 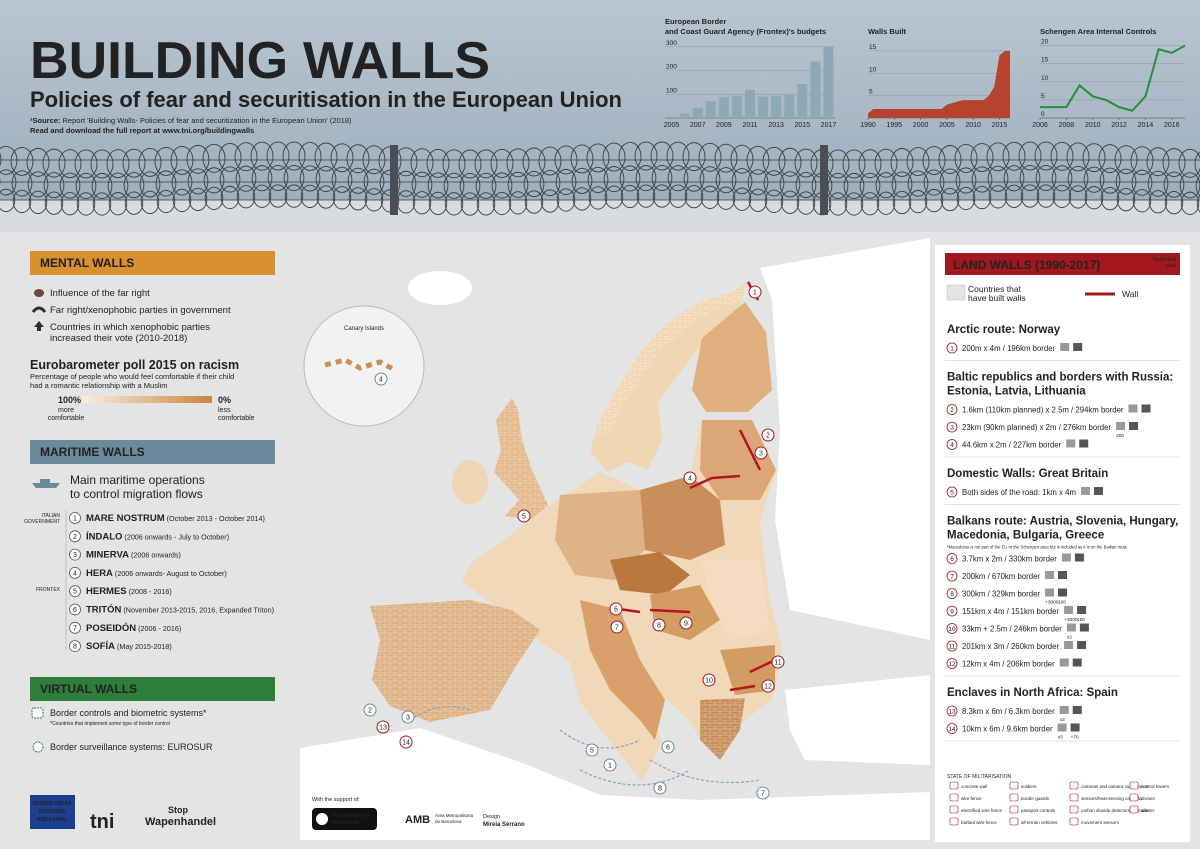 What do you see at coordinates (260, 61) in the screenshot?
I see `title: BUILDING WALLS` at bounding box center [260, 61].